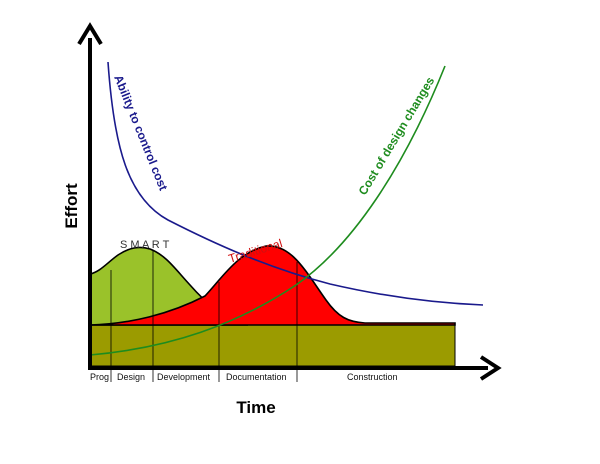 The height and width of the screenshot is (464, 600). Describe the element at coordinates (140, 133) in the screenshot. I see `ability-curve-label: Ability to control cost` at that location.